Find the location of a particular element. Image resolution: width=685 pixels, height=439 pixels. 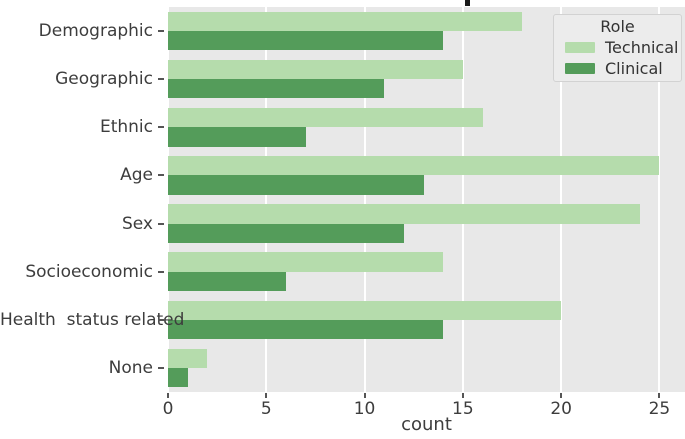

x-tick-label: 15 is located at coordinates (463, 409).